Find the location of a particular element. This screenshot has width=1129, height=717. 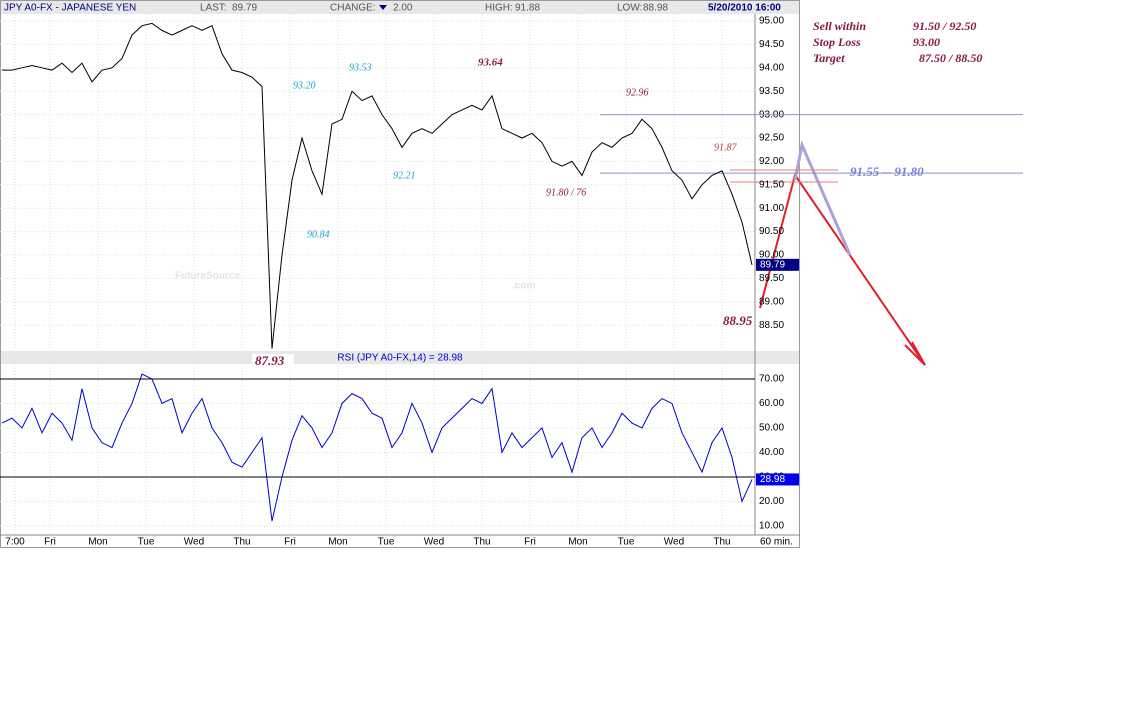

annotation: 87.93 is located at coordinates (270, 360).